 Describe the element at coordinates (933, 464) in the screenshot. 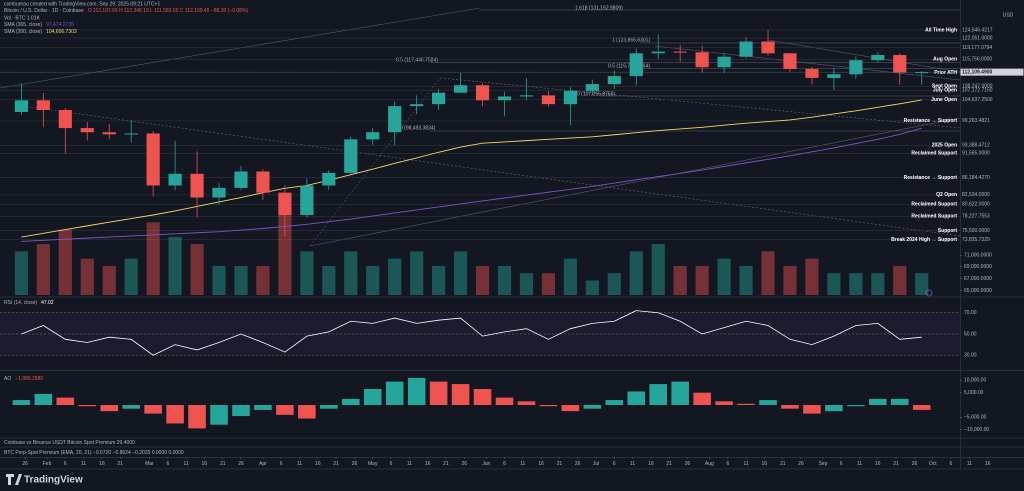

I see `x-tick-label: Oct` at that location.